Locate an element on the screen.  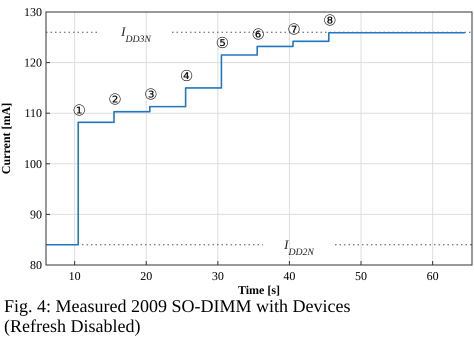
x-tick-label: 50 is located at coordinates (361, 276).